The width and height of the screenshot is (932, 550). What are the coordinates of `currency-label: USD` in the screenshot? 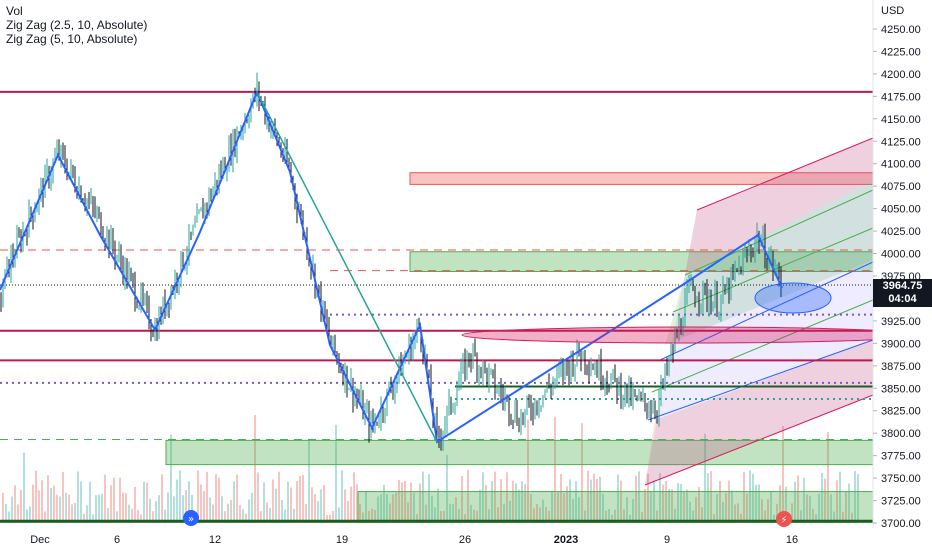 It's located at (892, 11).